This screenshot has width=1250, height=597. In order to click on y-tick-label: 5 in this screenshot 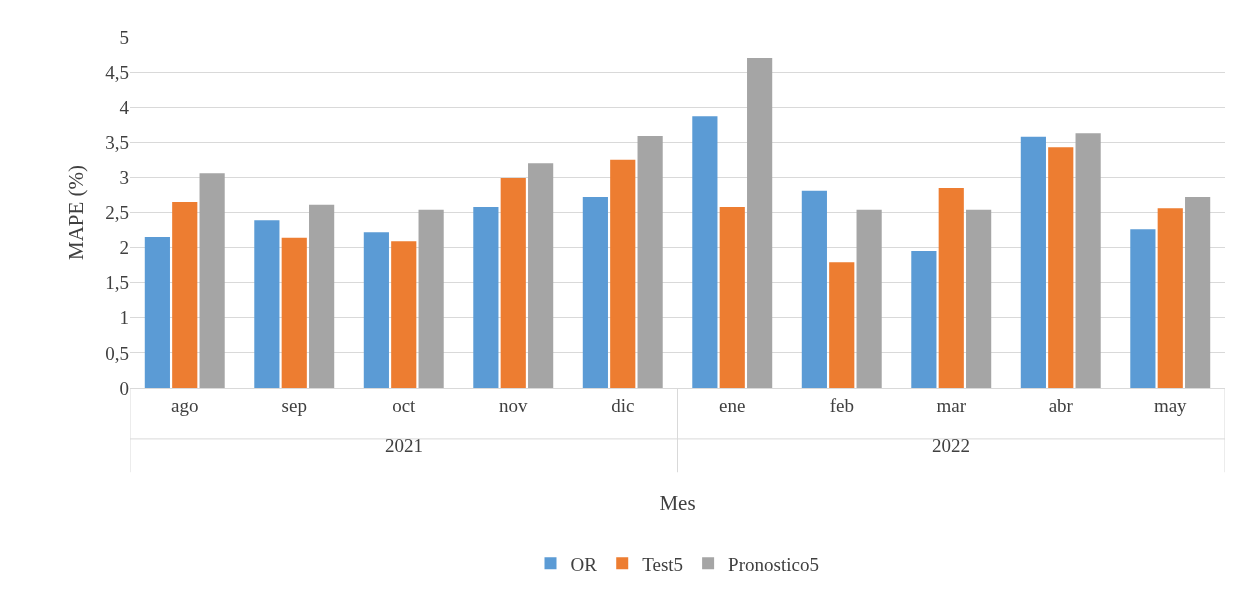, I will do `click(124, 37)`.